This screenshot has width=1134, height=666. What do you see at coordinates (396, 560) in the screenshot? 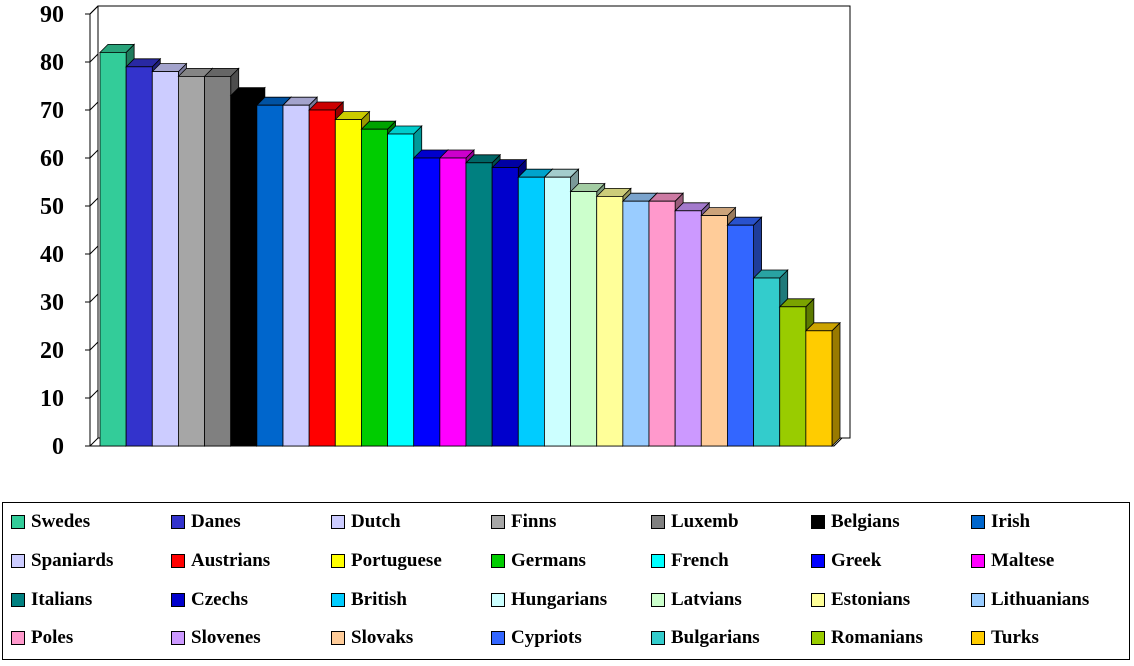
I see `legend-label: Portuguese` at bounding box center [396, 560].